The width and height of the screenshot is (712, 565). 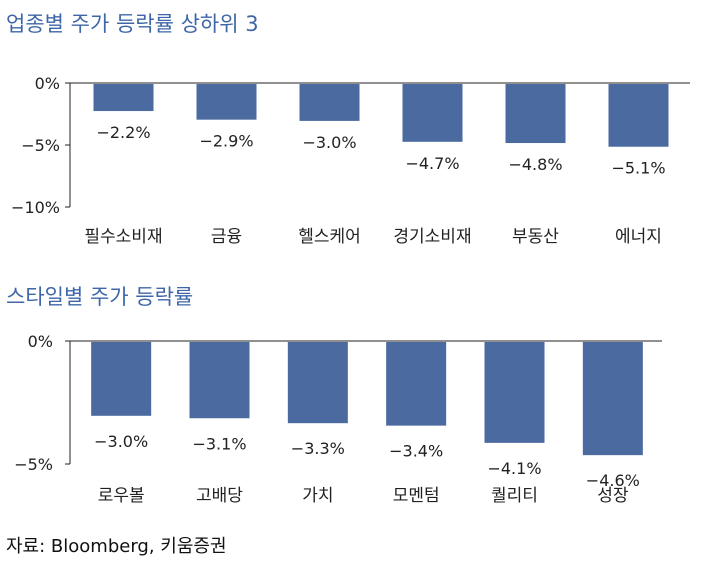 I want to click on category-label: 헬스케어, so click(x=329, y=237).